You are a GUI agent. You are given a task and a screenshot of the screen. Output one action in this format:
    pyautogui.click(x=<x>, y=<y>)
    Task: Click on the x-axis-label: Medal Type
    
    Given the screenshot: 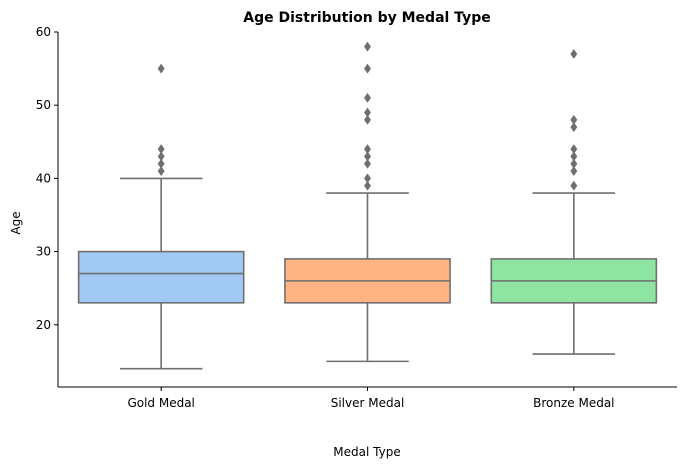 What is the action you would take?
    pyautogui.click(x=366, y=452)
    